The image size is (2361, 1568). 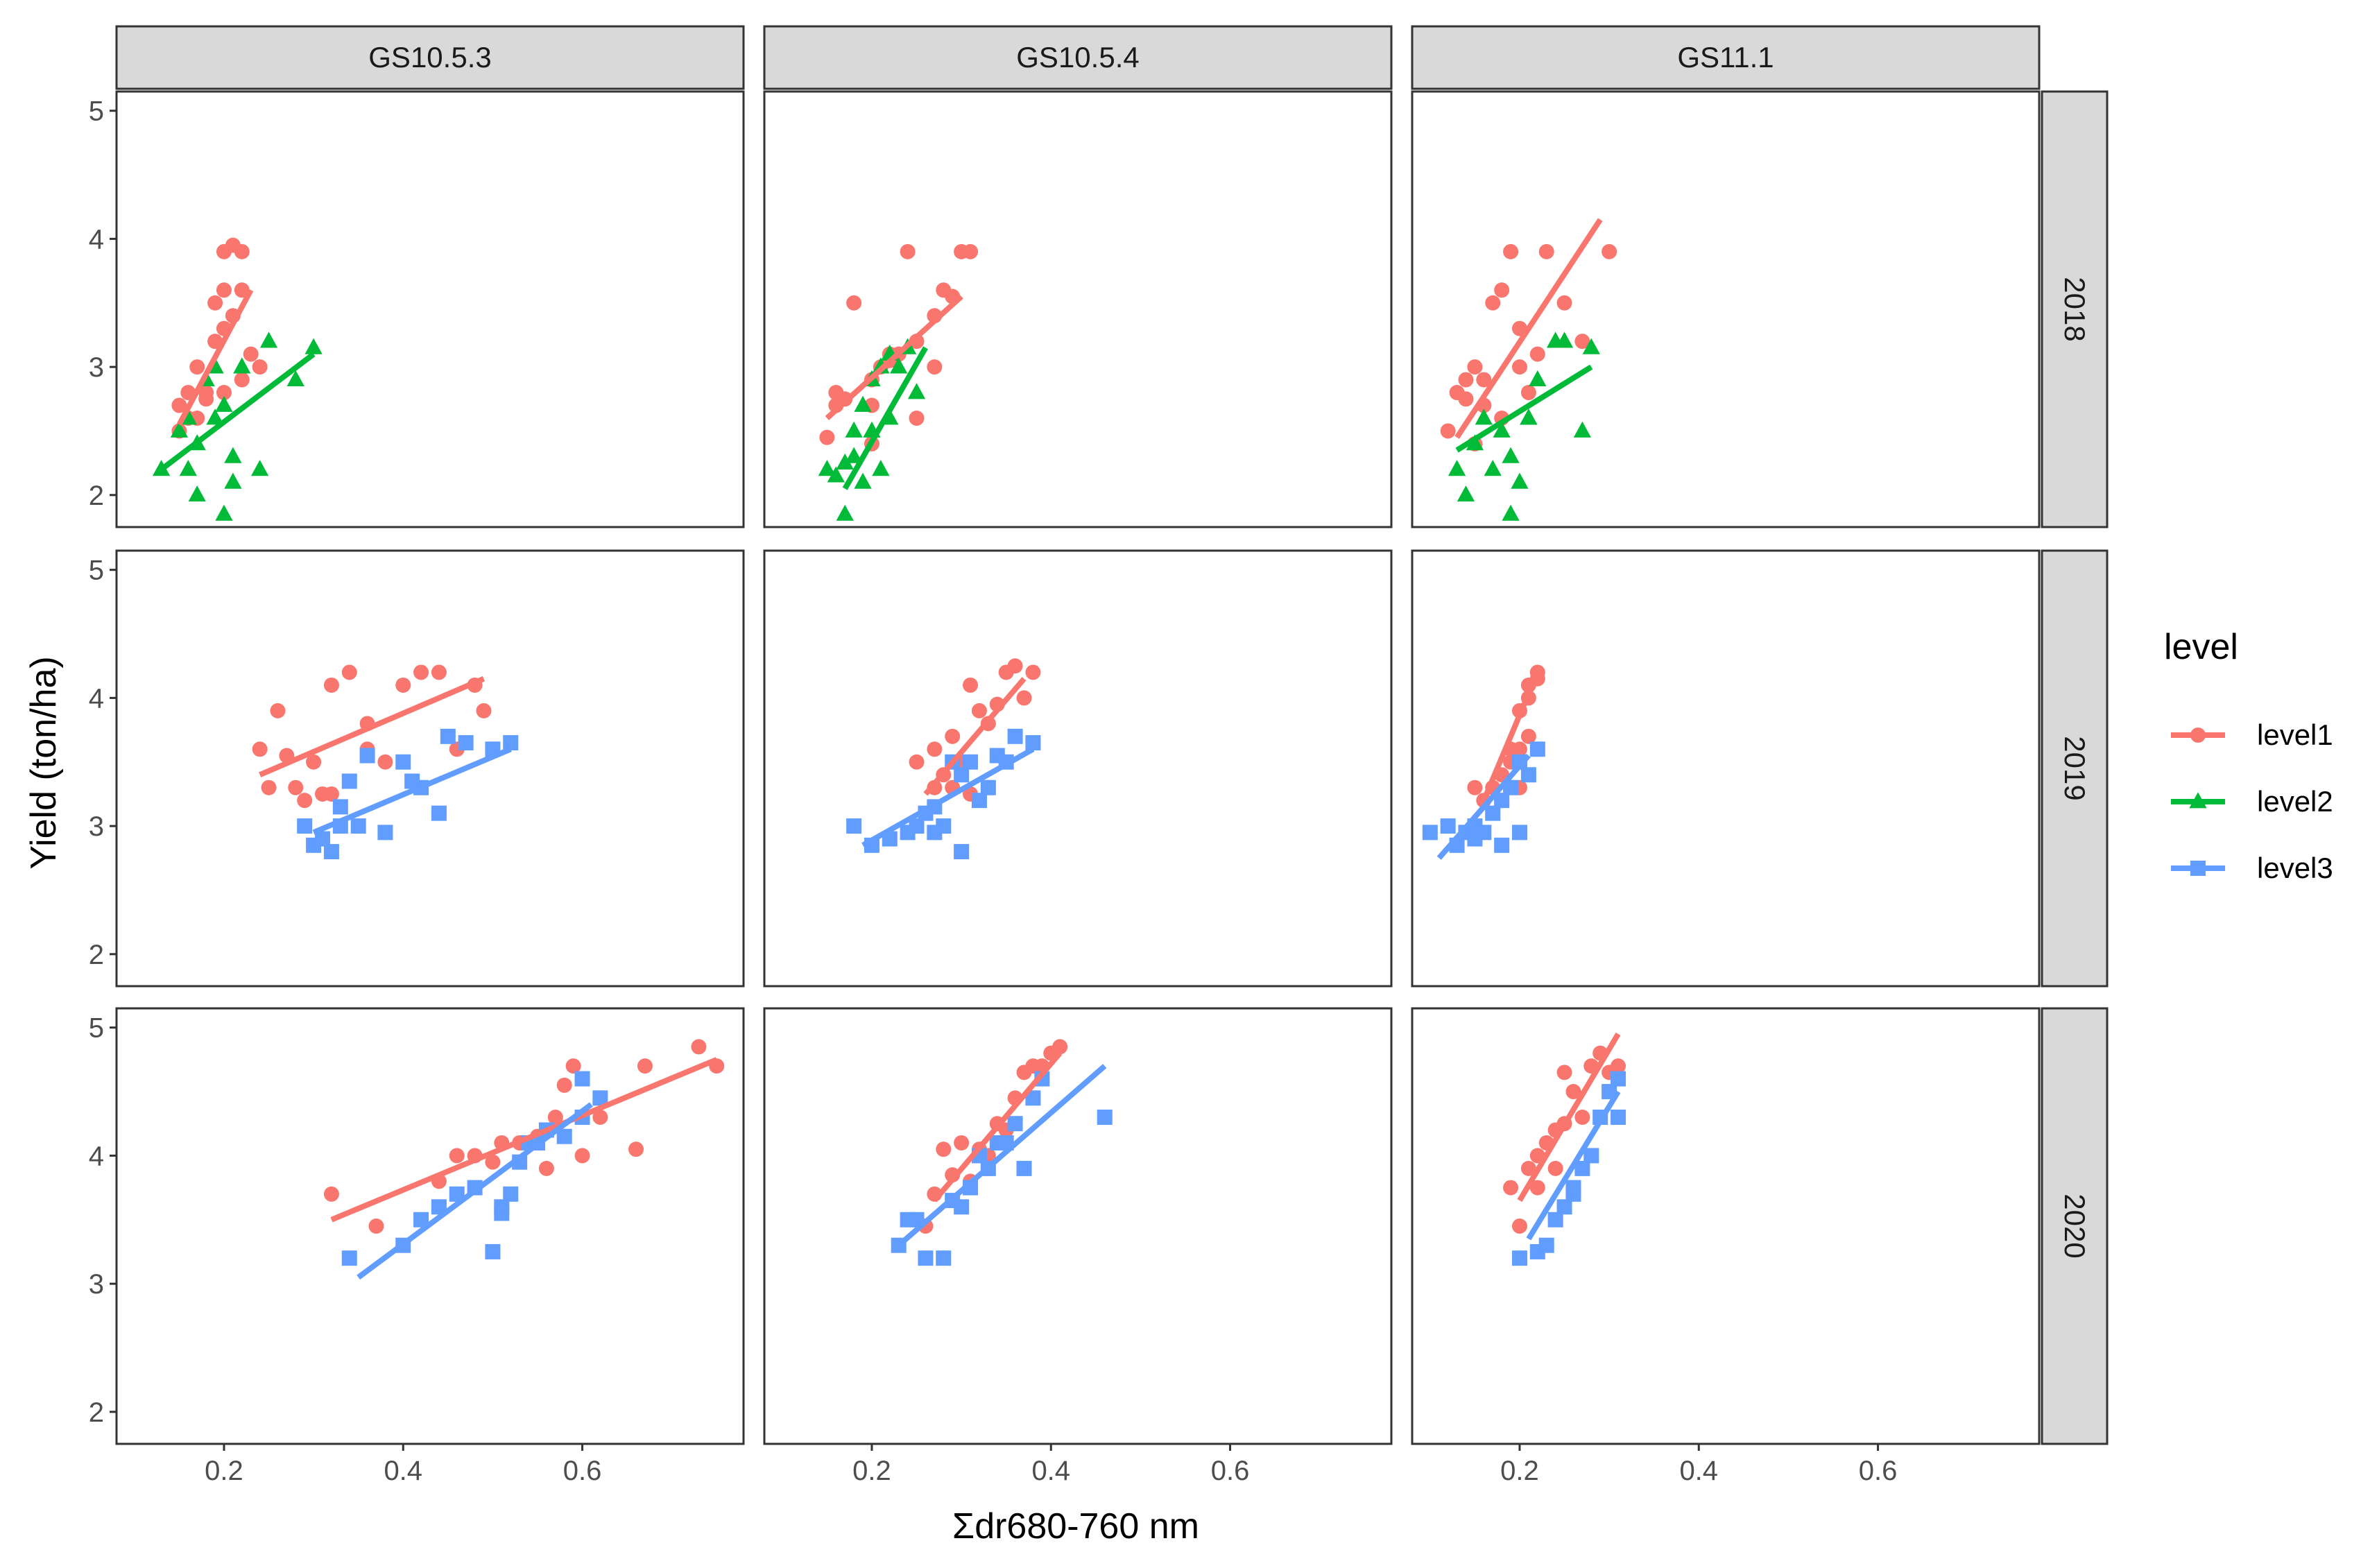 I want to click on legend-key-marker, so click(x=2198, y=801).